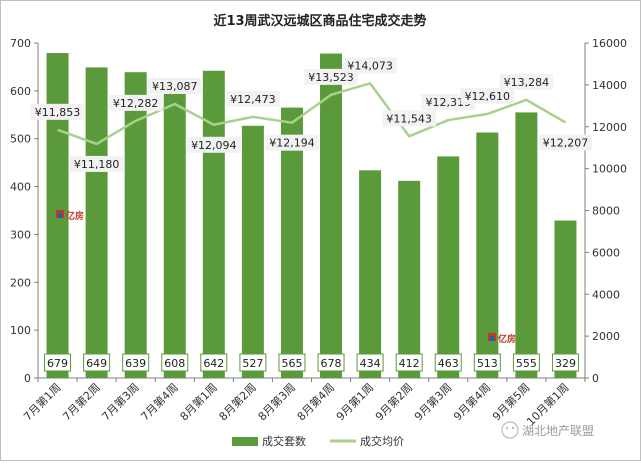  What do you see at coordinates (20, 91) in the screenshot?
I see `y-left-tick-label: 600` at bounding box center [20, 91].